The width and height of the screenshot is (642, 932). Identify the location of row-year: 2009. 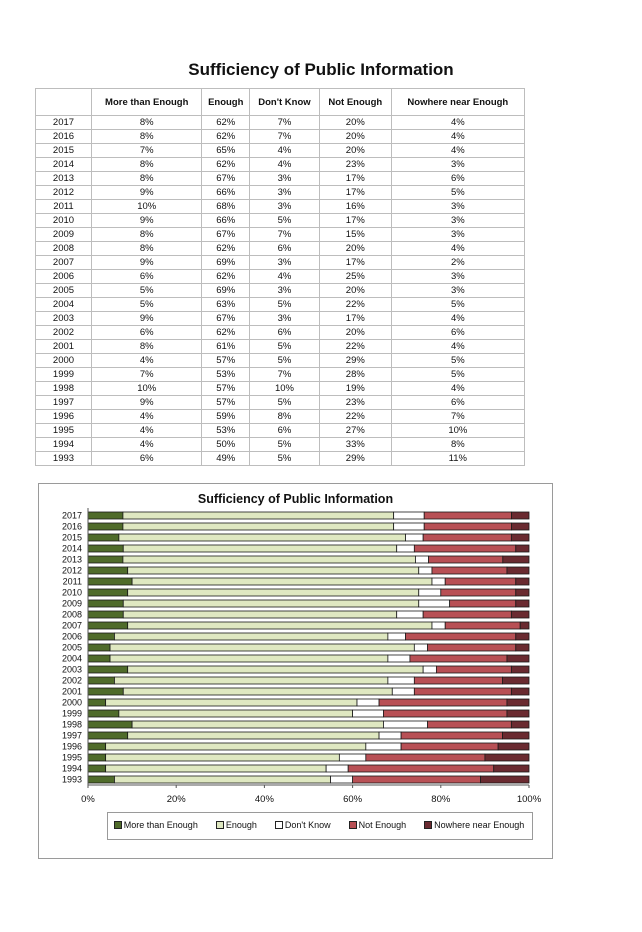
(63, 234).